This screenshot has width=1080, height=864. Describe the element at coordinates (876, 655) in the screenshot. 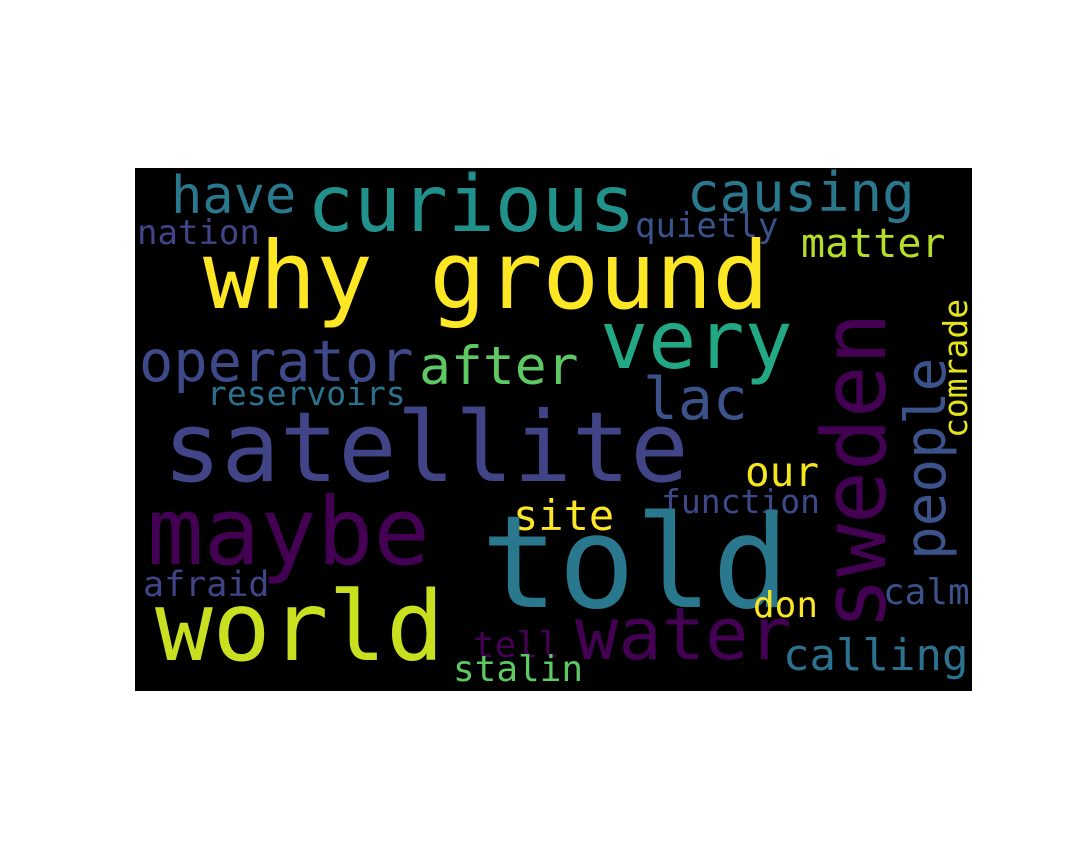

I see `word-calling: calling` at that location.